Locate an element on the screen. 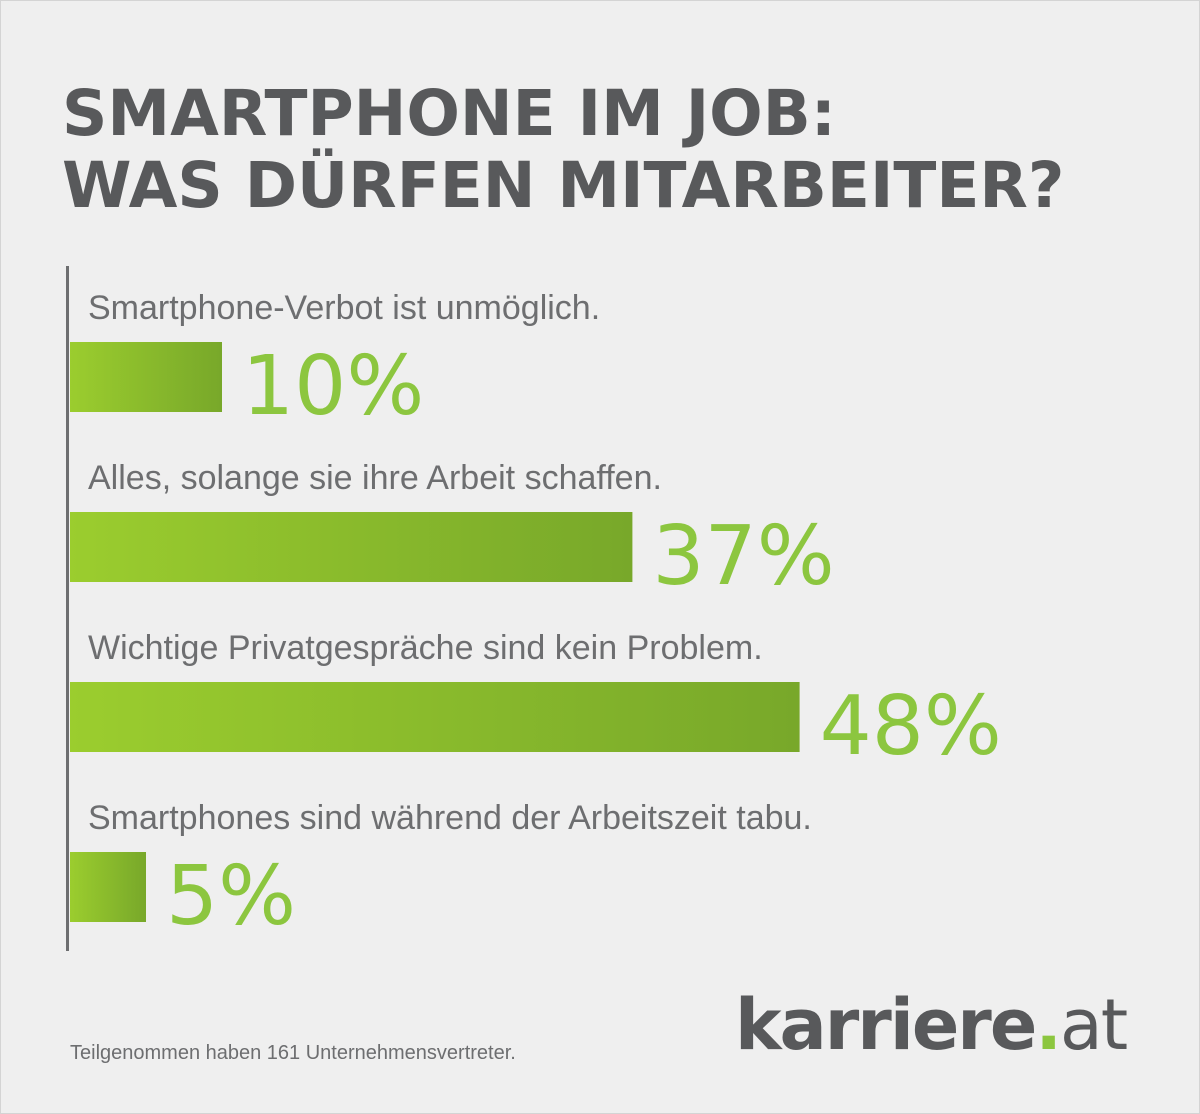 The height and width of the screenshot is (1114, 1200). logo-name: karriere is located at coordinates (886, 1025).